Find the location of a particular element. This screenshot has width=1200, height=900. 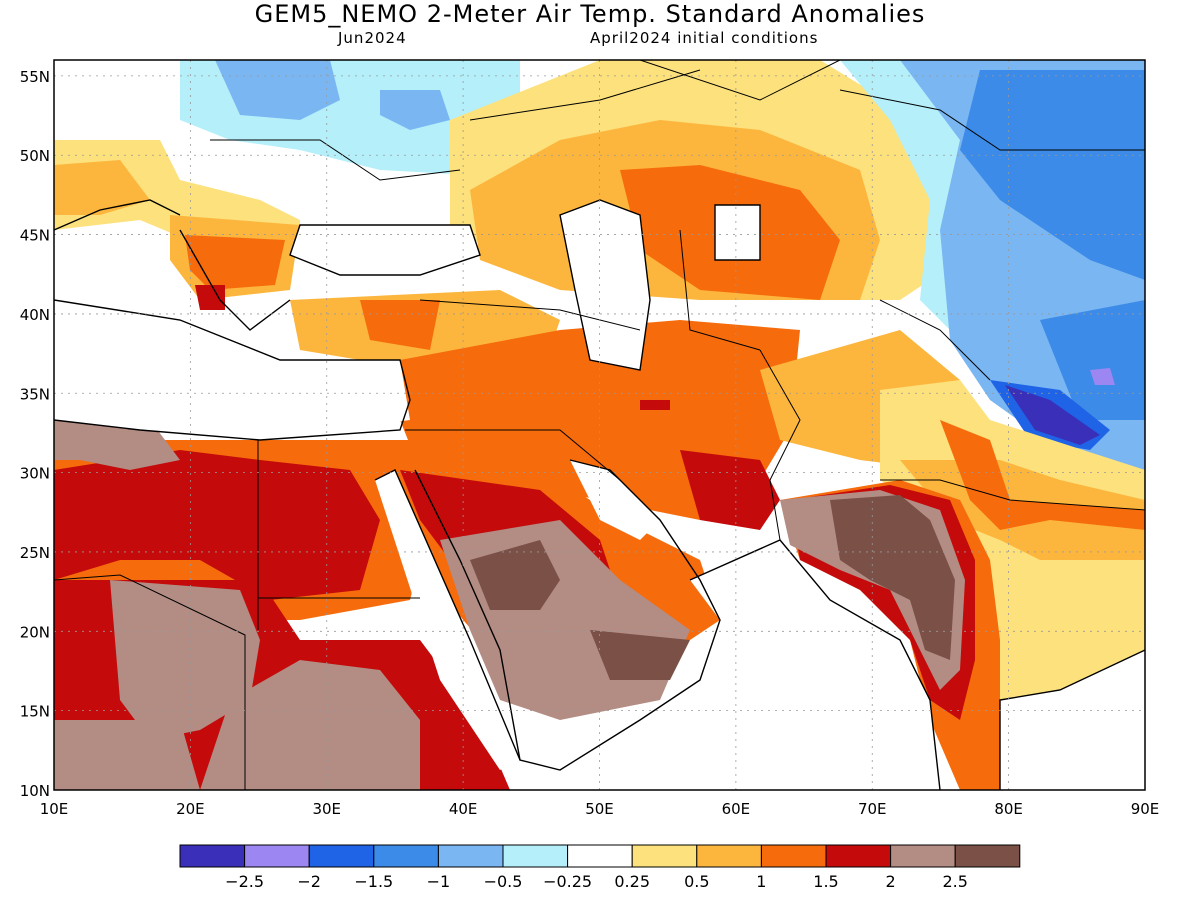

iran-core-hot is located at coordinates (655, 405).